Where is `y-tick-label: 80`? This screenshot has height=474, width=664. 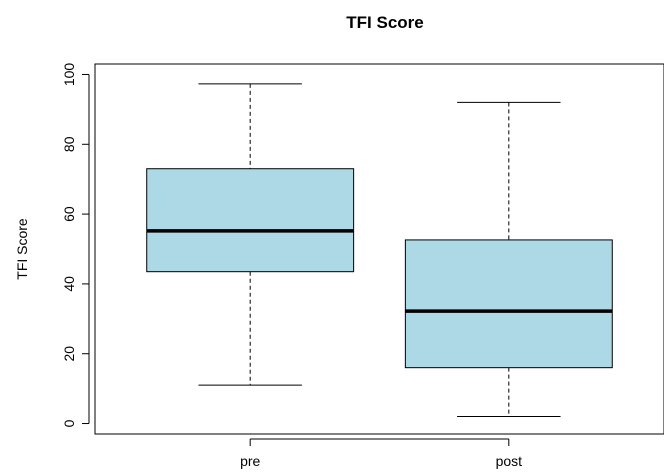
y-tick-label: 80 is located at coordinates (69, 144).